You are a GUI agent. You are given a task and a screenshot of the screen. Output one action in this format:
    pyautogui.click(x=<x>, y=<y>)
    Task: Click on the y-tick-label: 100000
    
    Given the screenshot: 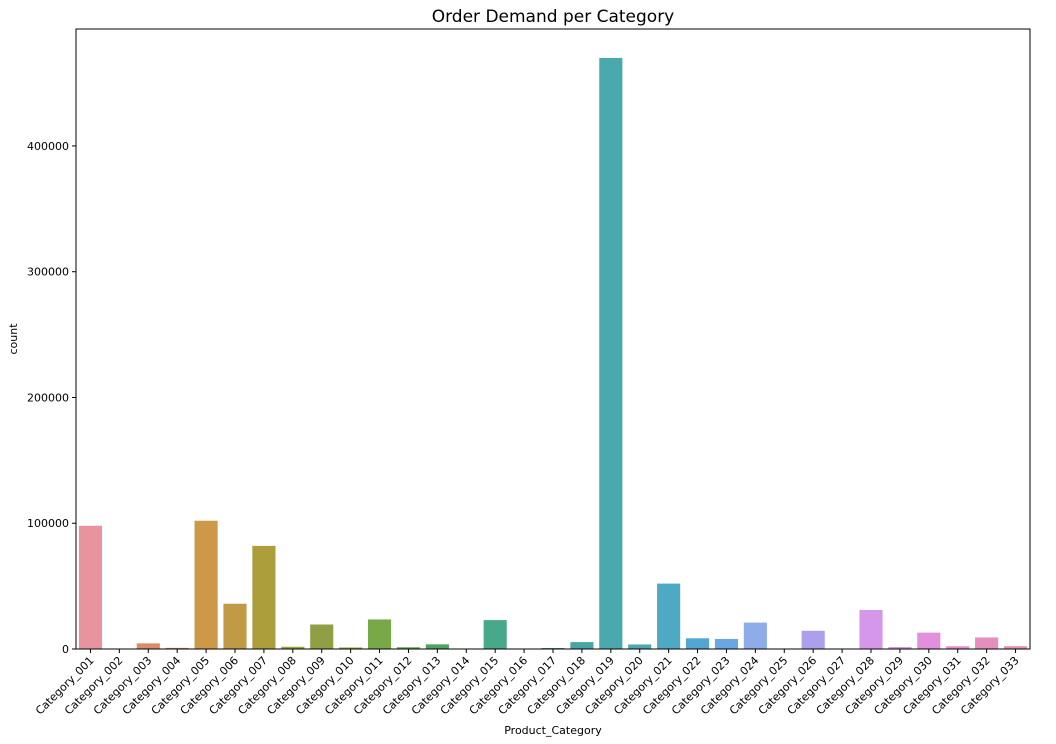 What is the action you would take?
    pyautogui.click(x=48, y=523)
    